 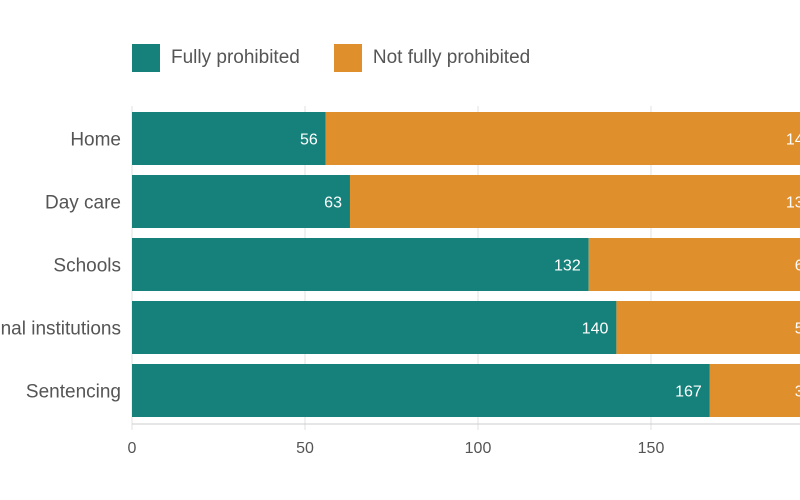 What do you see at coordinates (595, 329) in the screenshot?
I see `bar-value-label-penal-institutions-fully-prohibited: 140` at bounding box center [595, 329].